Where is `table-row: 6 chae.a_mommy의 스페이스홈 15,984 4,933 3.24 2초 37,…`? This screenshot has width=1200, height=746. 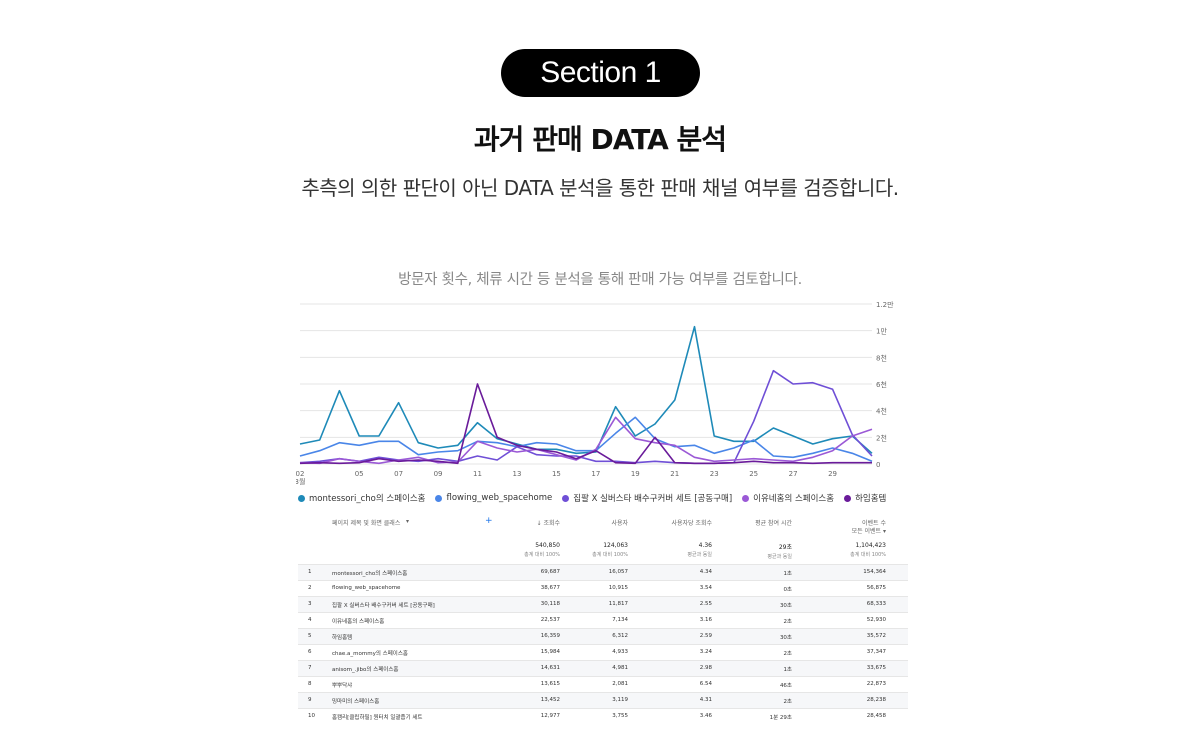 table-row: 6 chae.a_mommy의 스페이스홈 15,984 4,933 3.24 2초 37,… is located at coordinates (603, 652).